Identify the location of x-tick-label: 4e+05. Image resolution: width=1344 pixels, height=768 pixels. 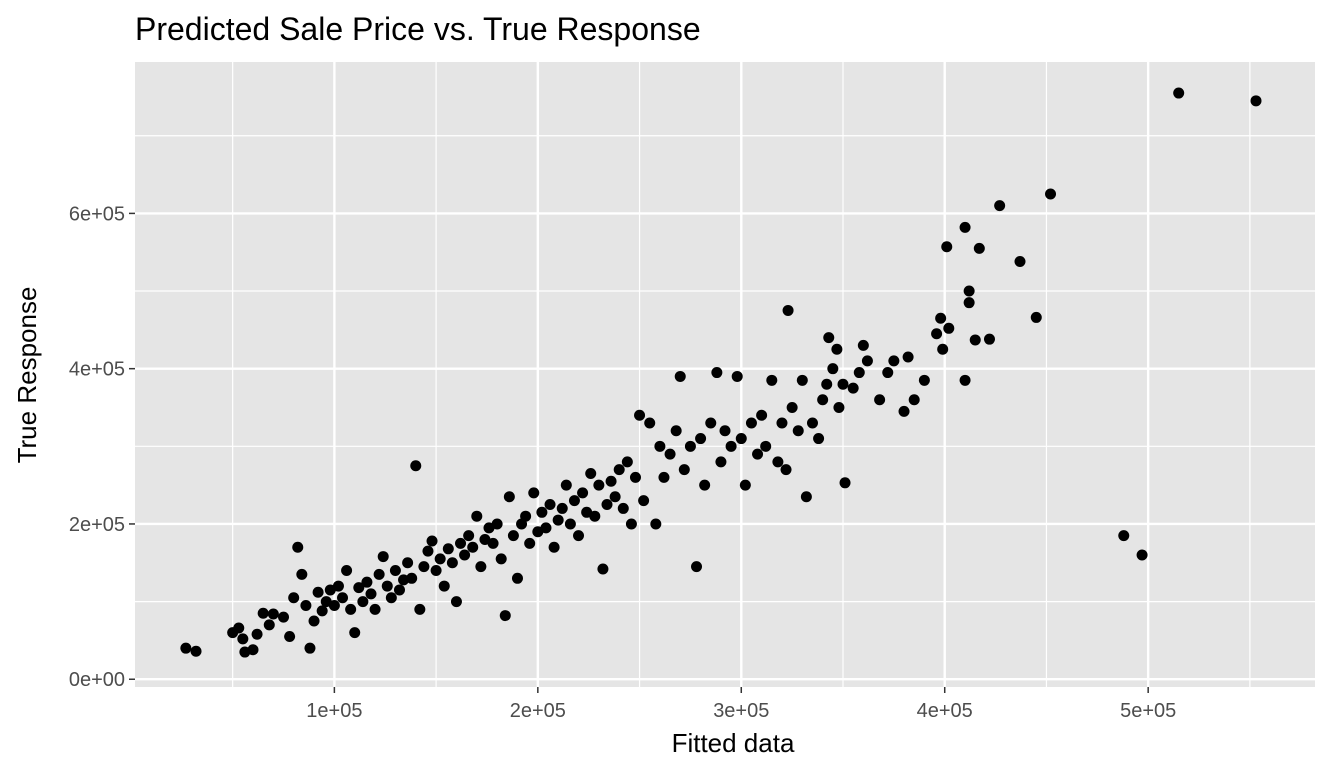
(945, 711).